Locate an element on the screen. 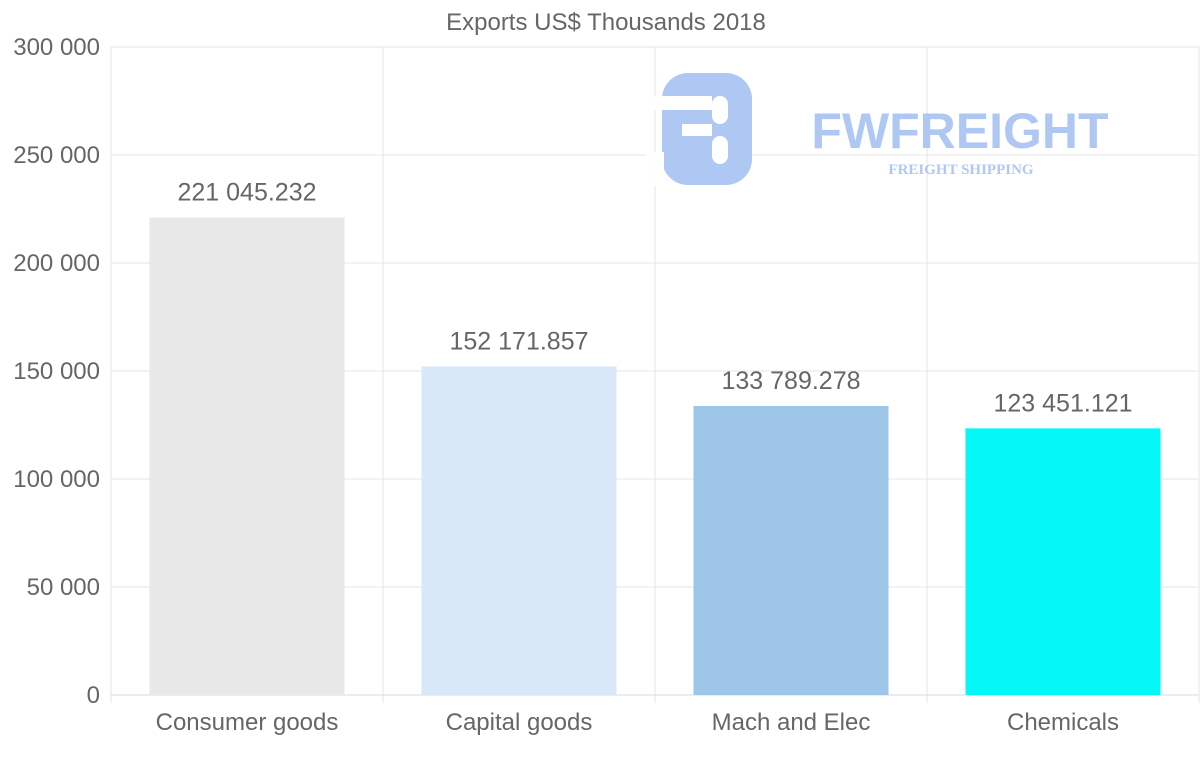  data-label: 221 045.232 is located at coordinates (246, 193).